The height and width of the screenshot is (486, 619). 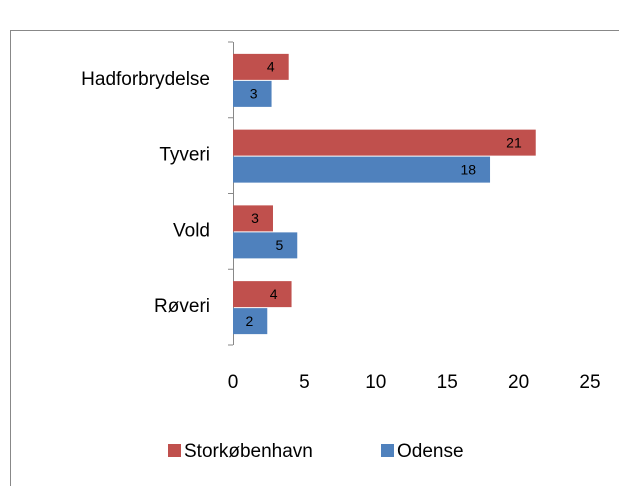 I want to click on x-tick-label: 20, so click(x=518, y=382).